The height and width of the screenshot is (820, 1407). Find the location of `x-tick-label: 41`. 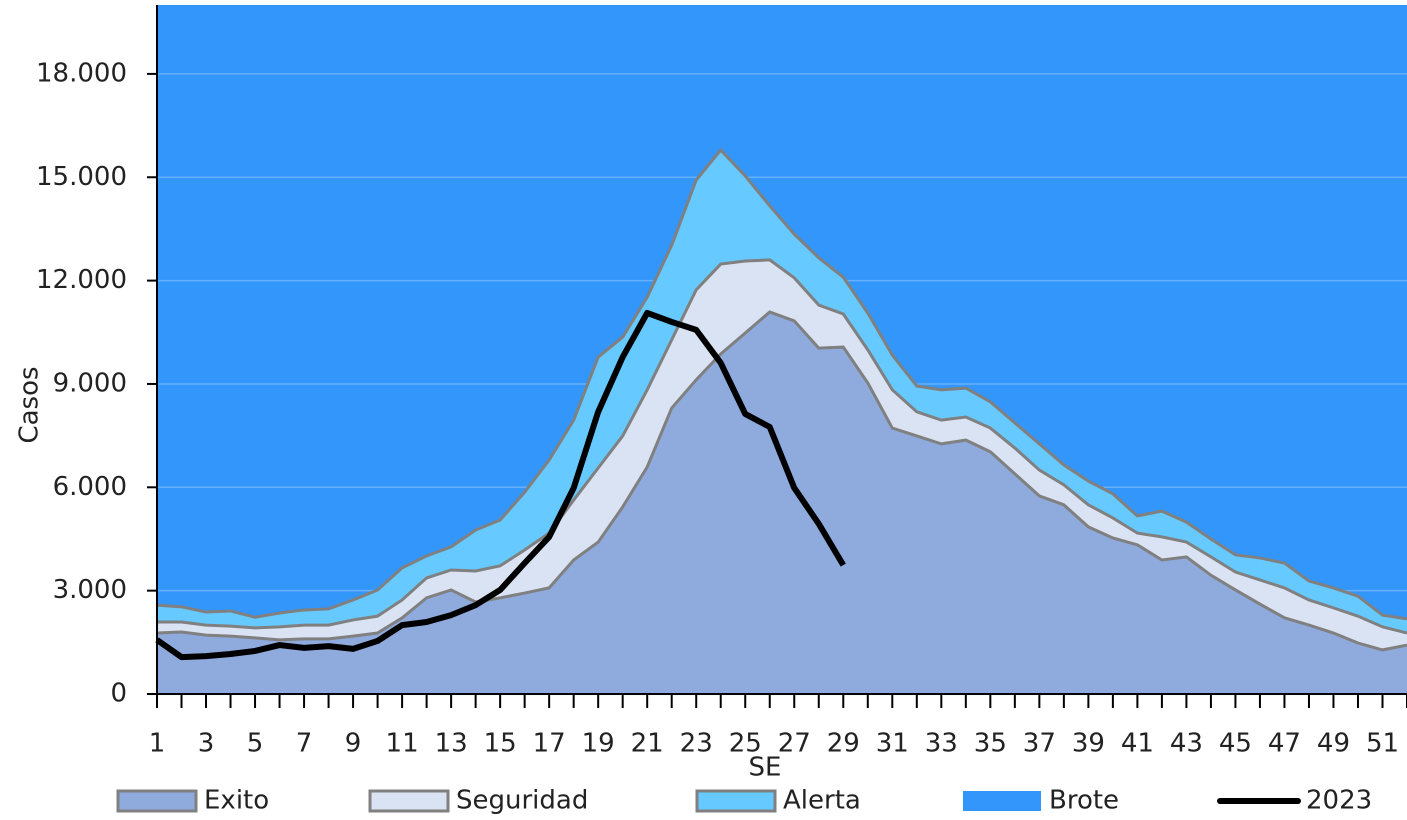

x-tick-label: 41 is located at coordinates (1137, 744).